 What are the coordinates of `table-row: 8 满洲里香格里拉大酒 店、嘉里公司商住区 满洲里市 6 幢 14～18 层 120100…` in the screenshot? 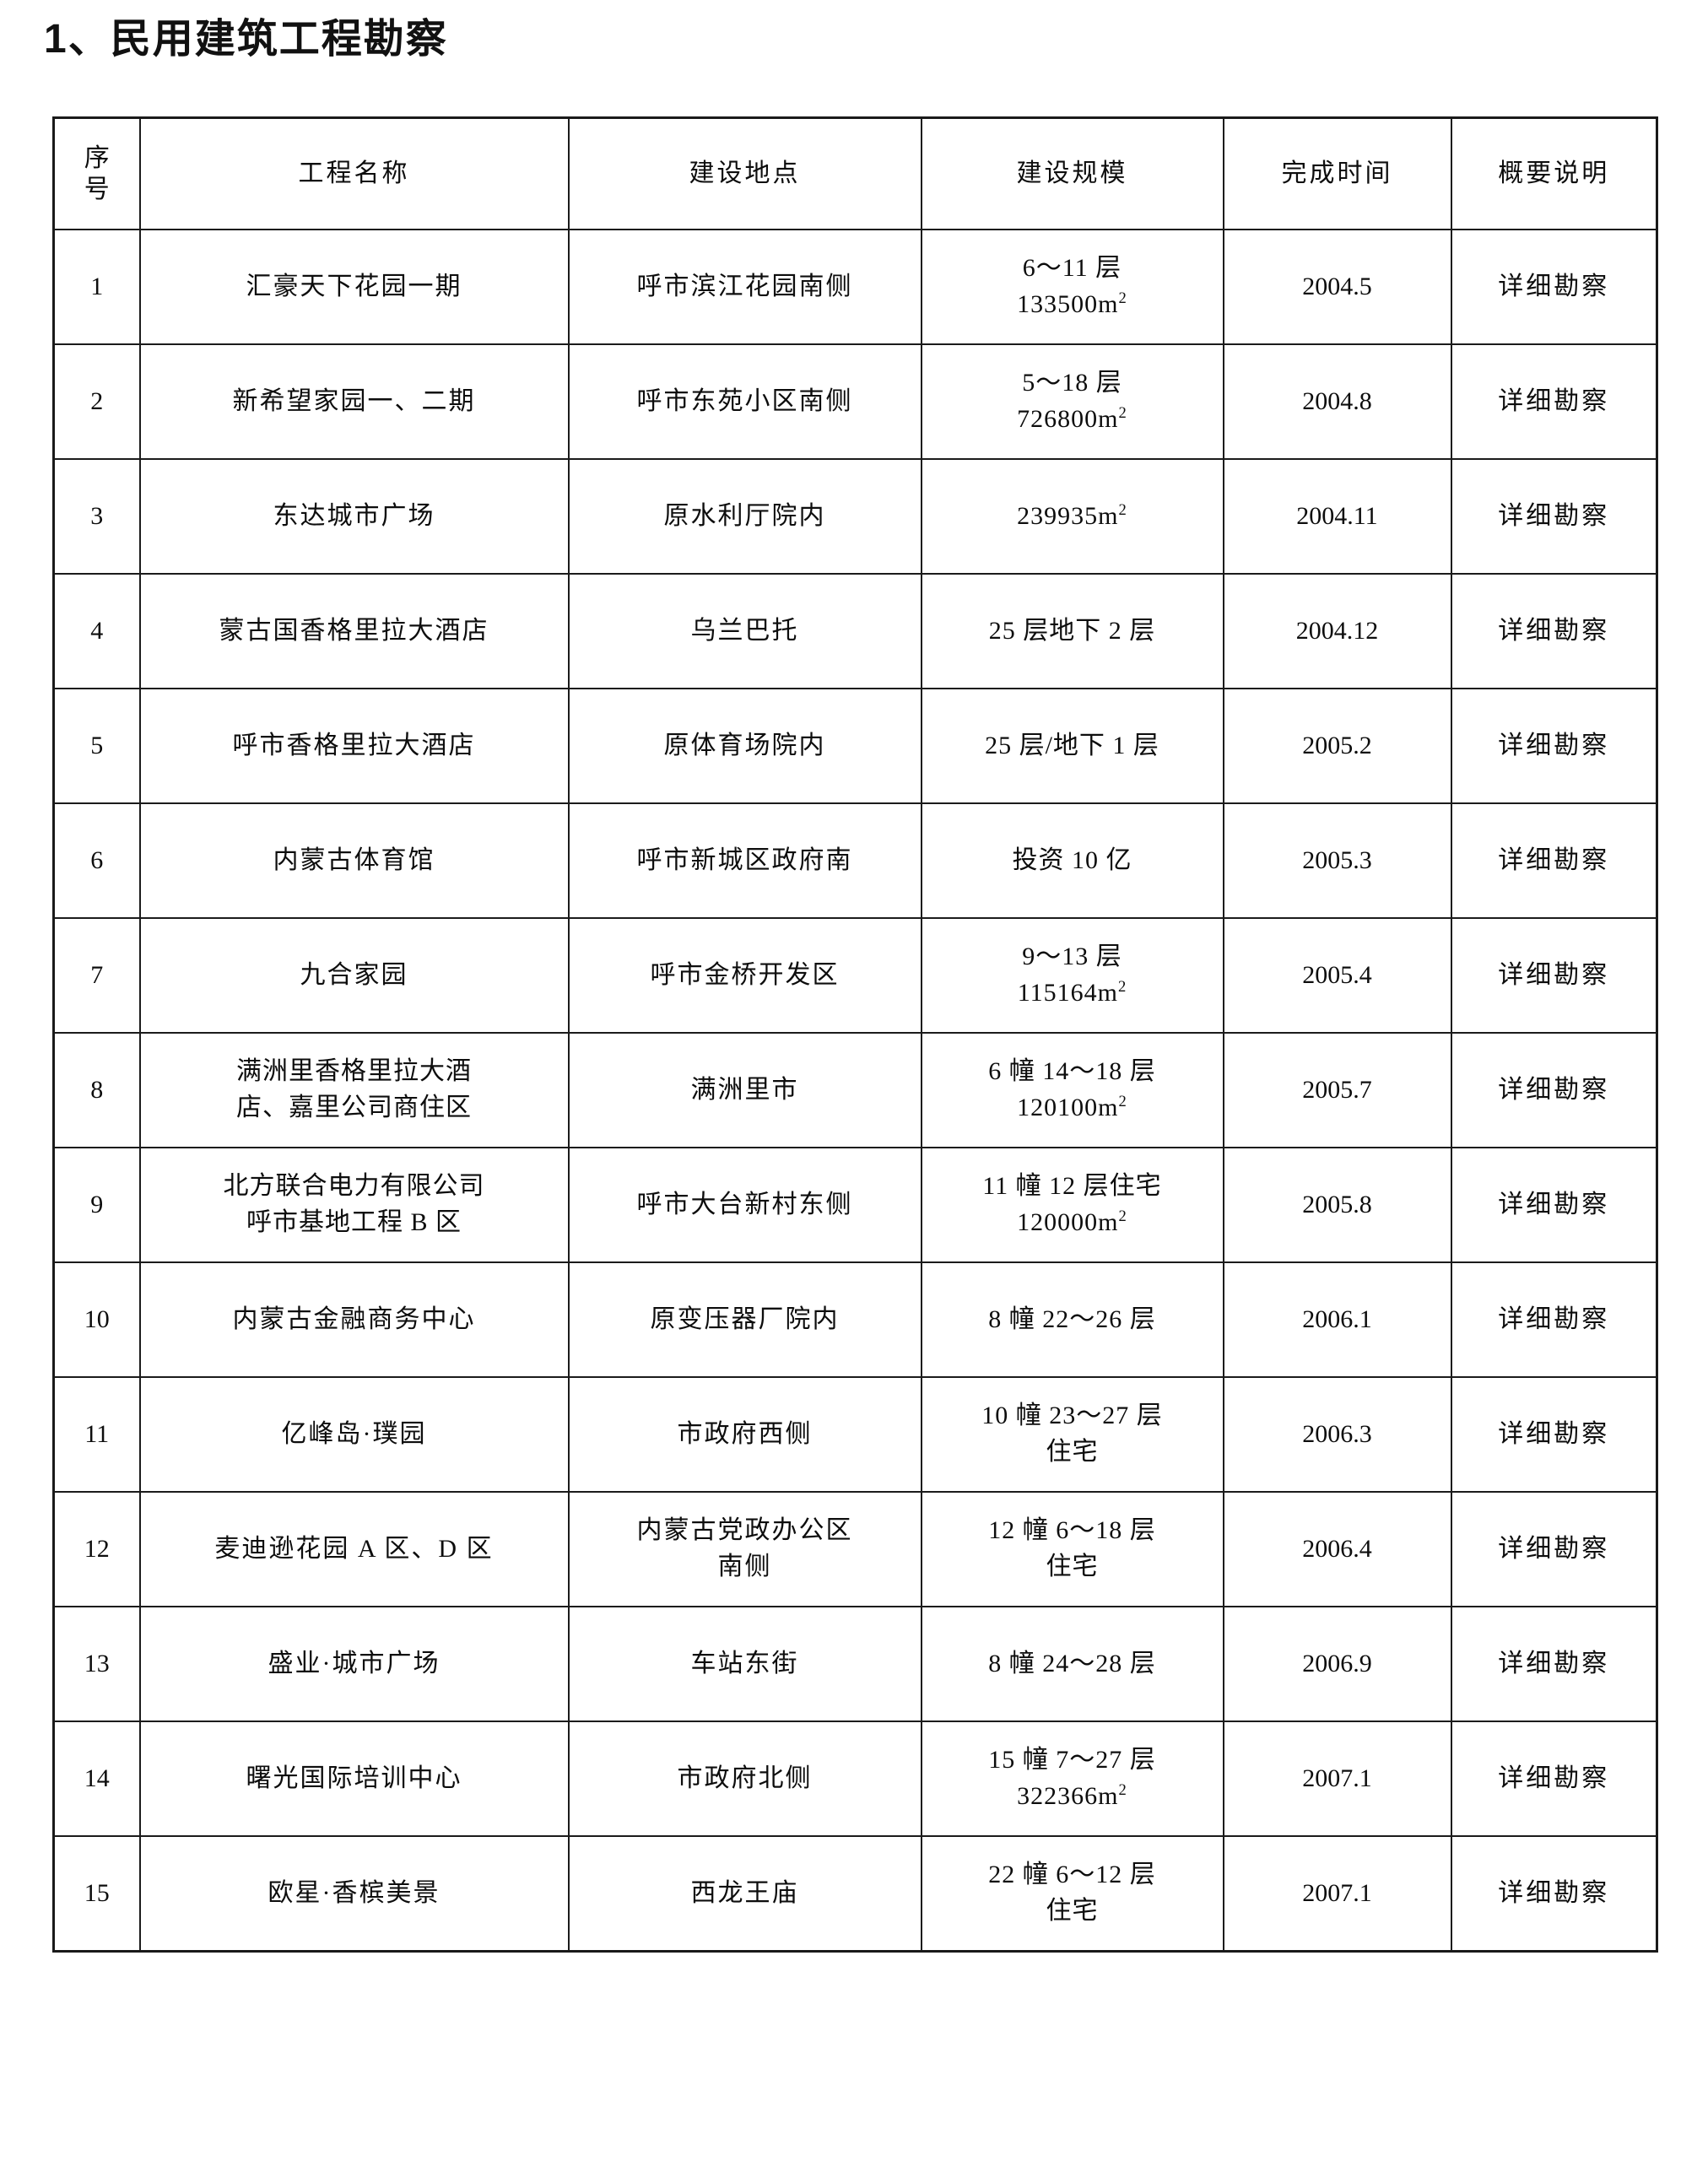 It's located at (855, 1090).